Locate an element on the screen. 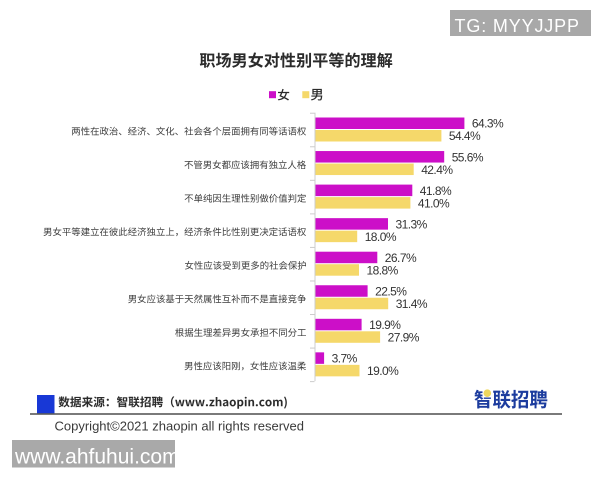  svg-text: 27.9% is located at coordinates (404, 338).